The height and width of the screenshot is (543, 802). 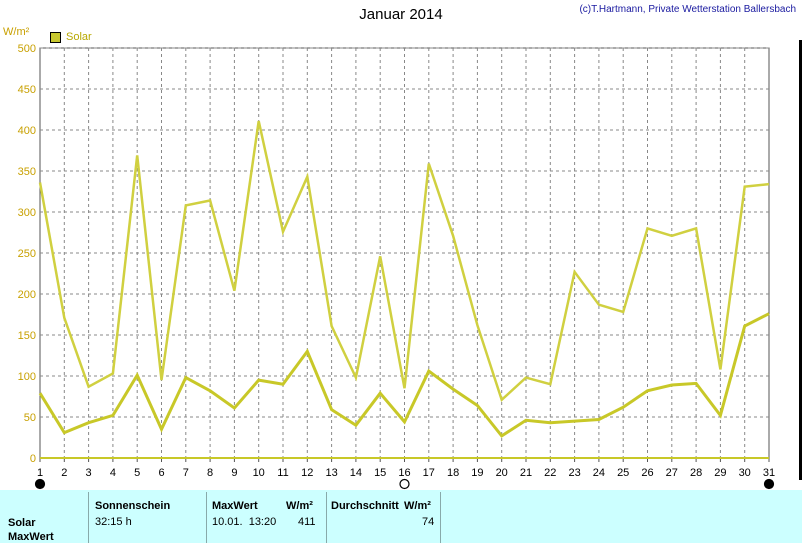 I want to click on moon-full-marker, so click(x=404, y=484).